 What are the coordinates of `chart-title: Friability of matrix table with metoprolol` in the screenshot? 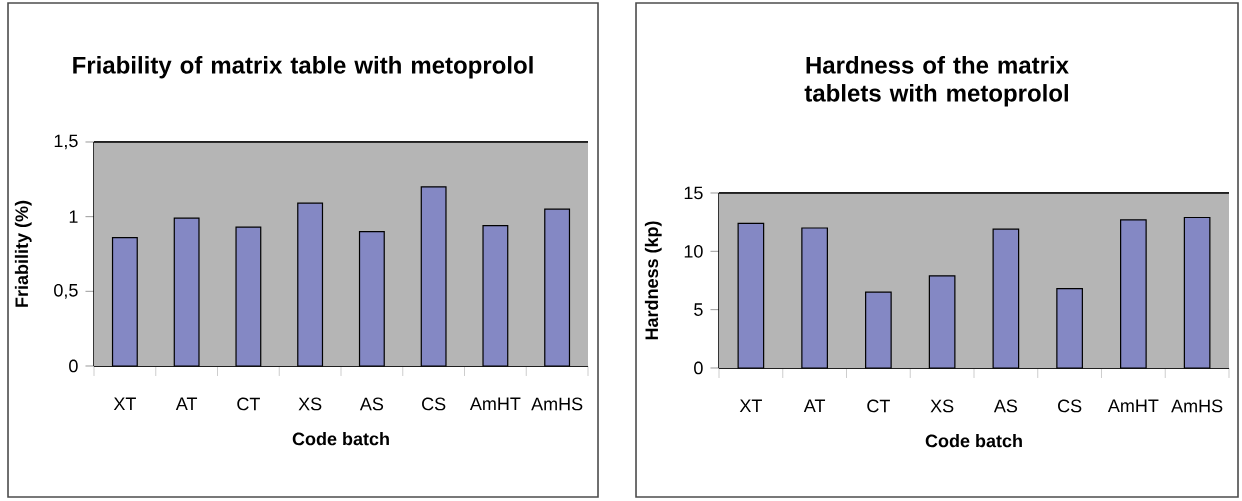 It's located at (303, 67).